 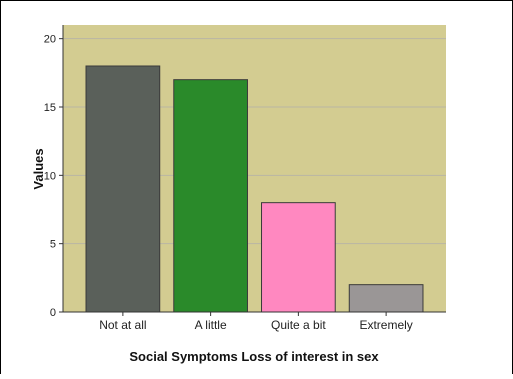 What do you see at coordinates (50, 176) in the screenshot?
I see `y-tick-label: 10` at bounding box center [50, 176].